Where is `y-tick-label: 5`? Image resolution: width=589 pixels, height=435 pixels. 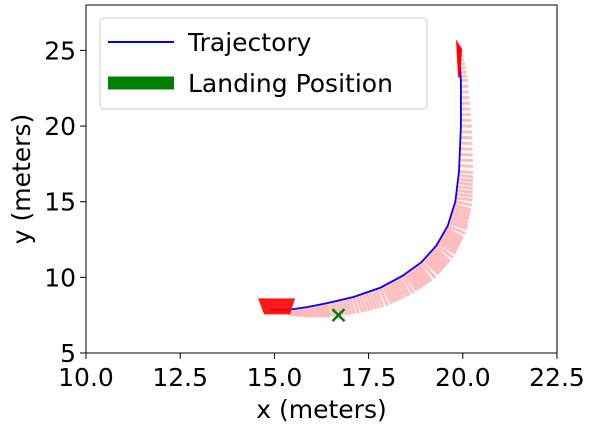
y-tick-label: 5 is located at coordinates (68, 353).